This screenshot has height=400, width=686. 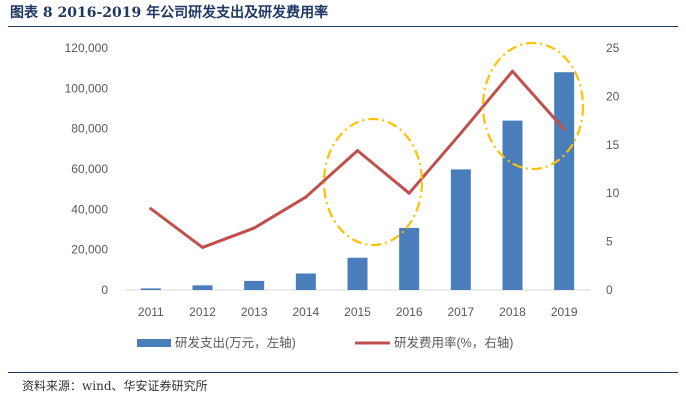 What do you see at coordinates (89, 250) in the screenshot?
I see `left-tick-label: 20,000` at bounding box center [89, 250].